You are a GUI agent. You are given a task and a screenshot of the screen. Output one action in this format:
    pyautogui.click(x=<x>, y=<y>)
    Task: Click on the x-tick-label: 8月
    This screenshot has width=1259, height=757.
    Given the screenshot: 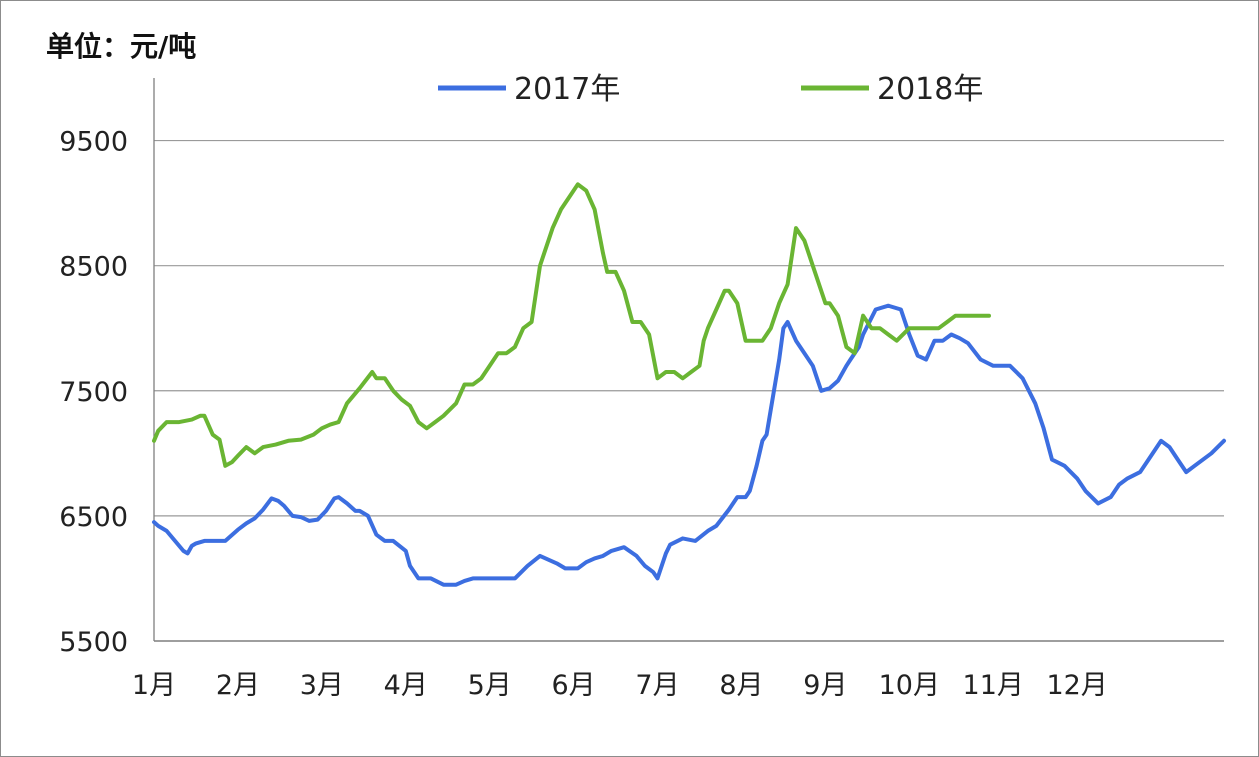 What is the action you would take?
    pyautogui.click(x=741, y=685)
    